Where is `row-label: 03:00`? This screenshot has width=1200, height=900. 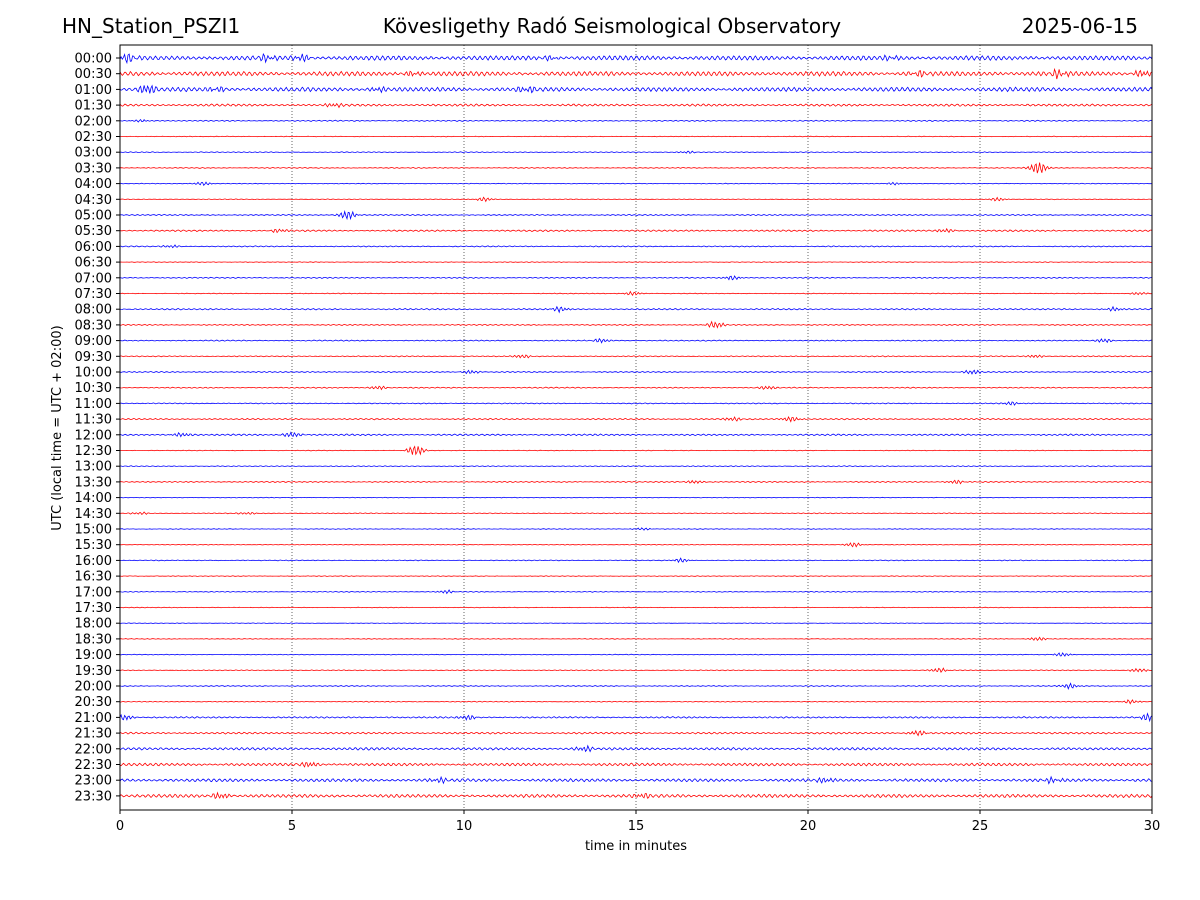 row-label: 03:00 is located at coordinates (93, 153).